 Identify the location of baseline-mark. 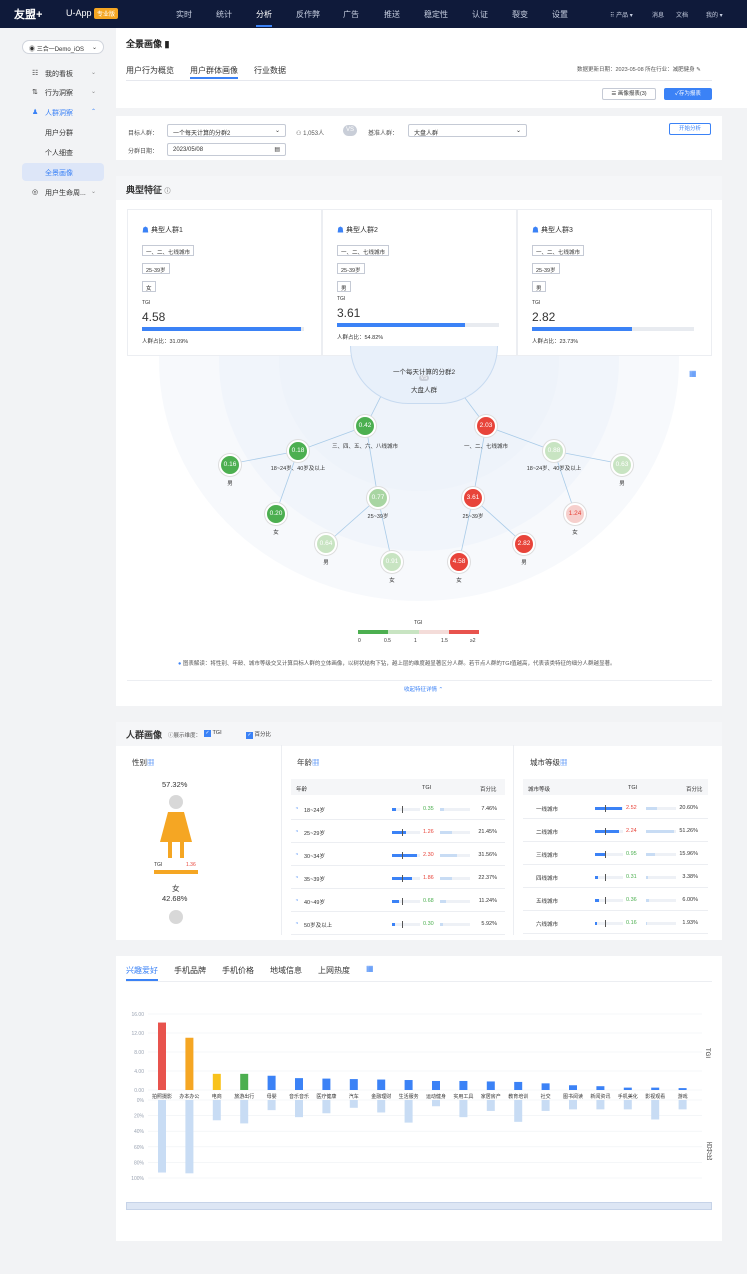
(402, 901).